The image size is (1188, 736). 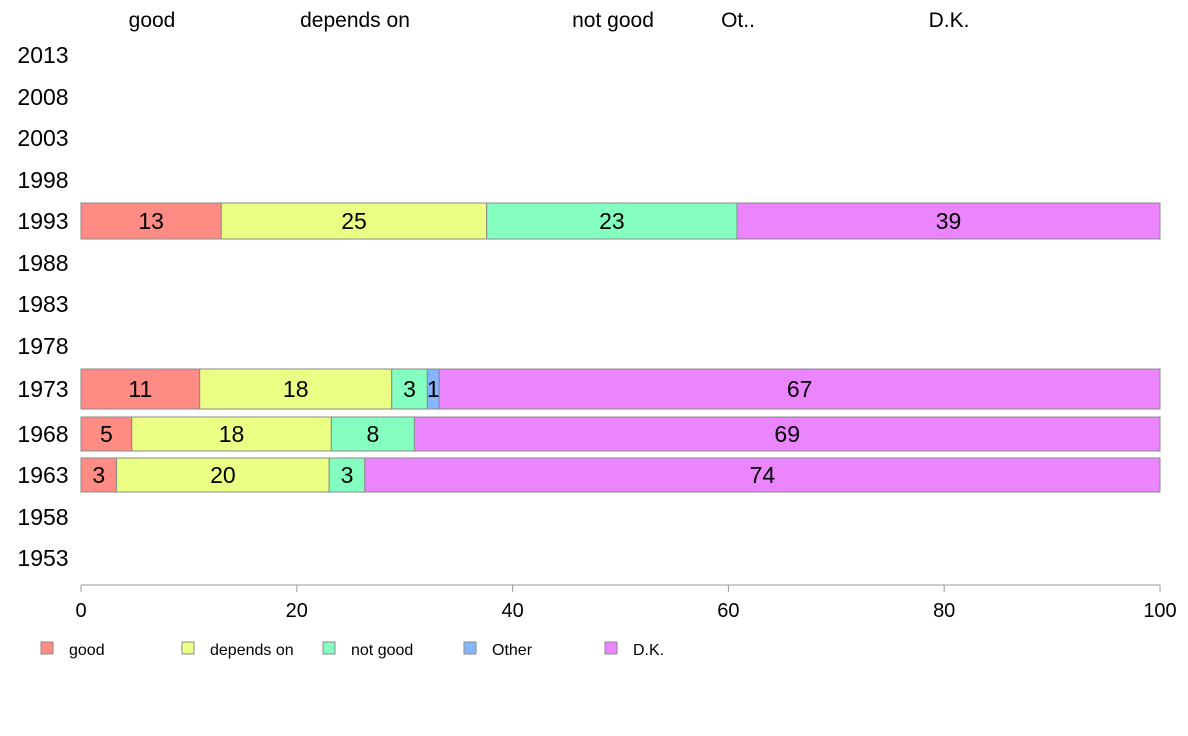 I want to click on data-label: 13, so click(x=151, y=221).